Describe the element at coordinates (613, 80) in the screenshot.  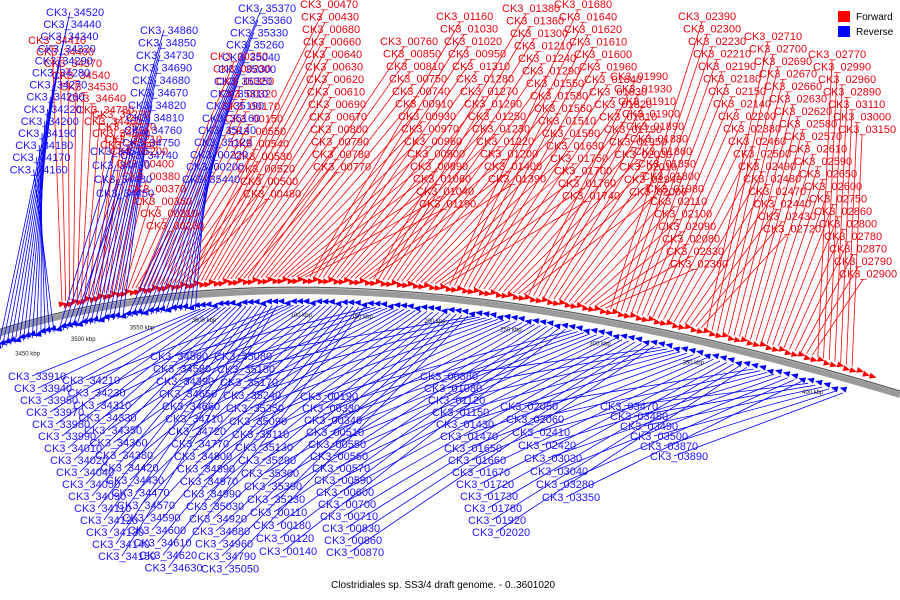
I see `forward-gene-label: CK3_01840` at that location.